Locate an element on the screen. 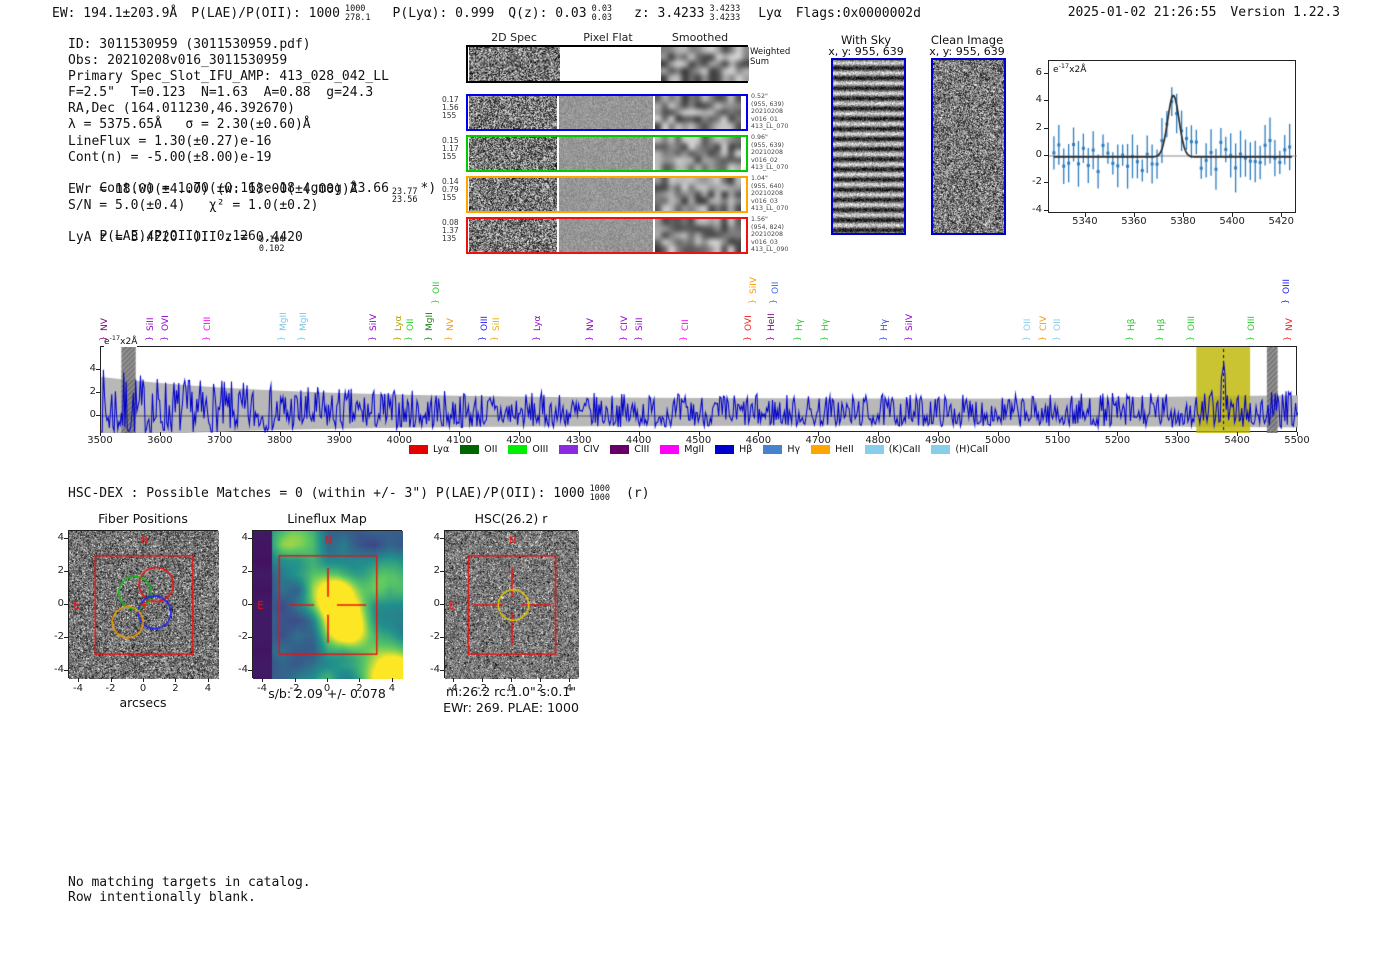  legend-label: CIV is located at coordinates (591, 449).